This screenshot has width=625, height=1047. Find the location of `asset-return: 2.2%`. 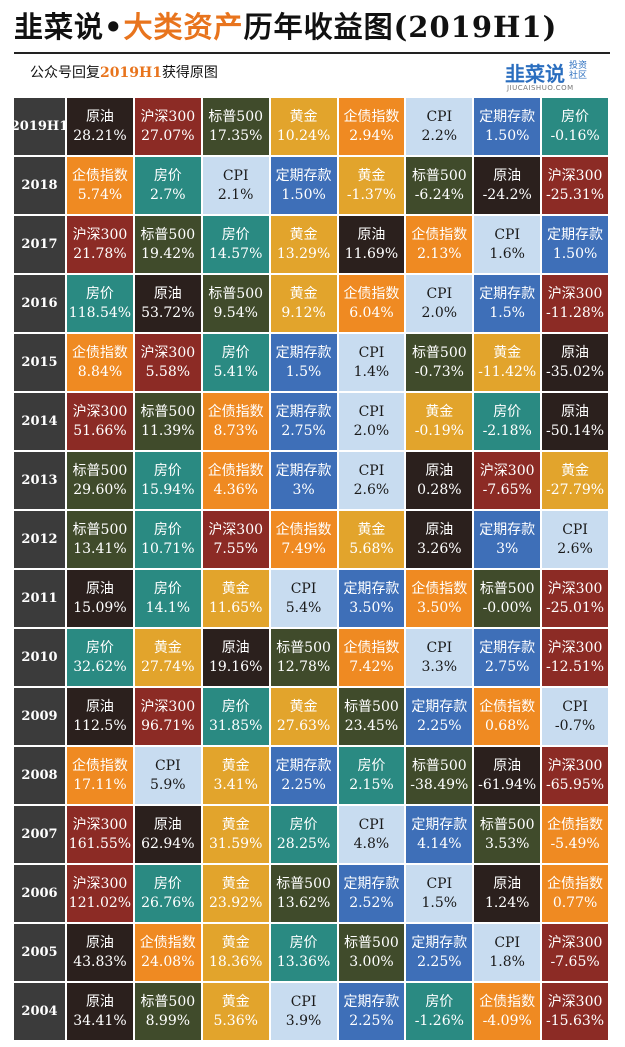

asset-return: 2.2% is located at coordinates (439, 135).